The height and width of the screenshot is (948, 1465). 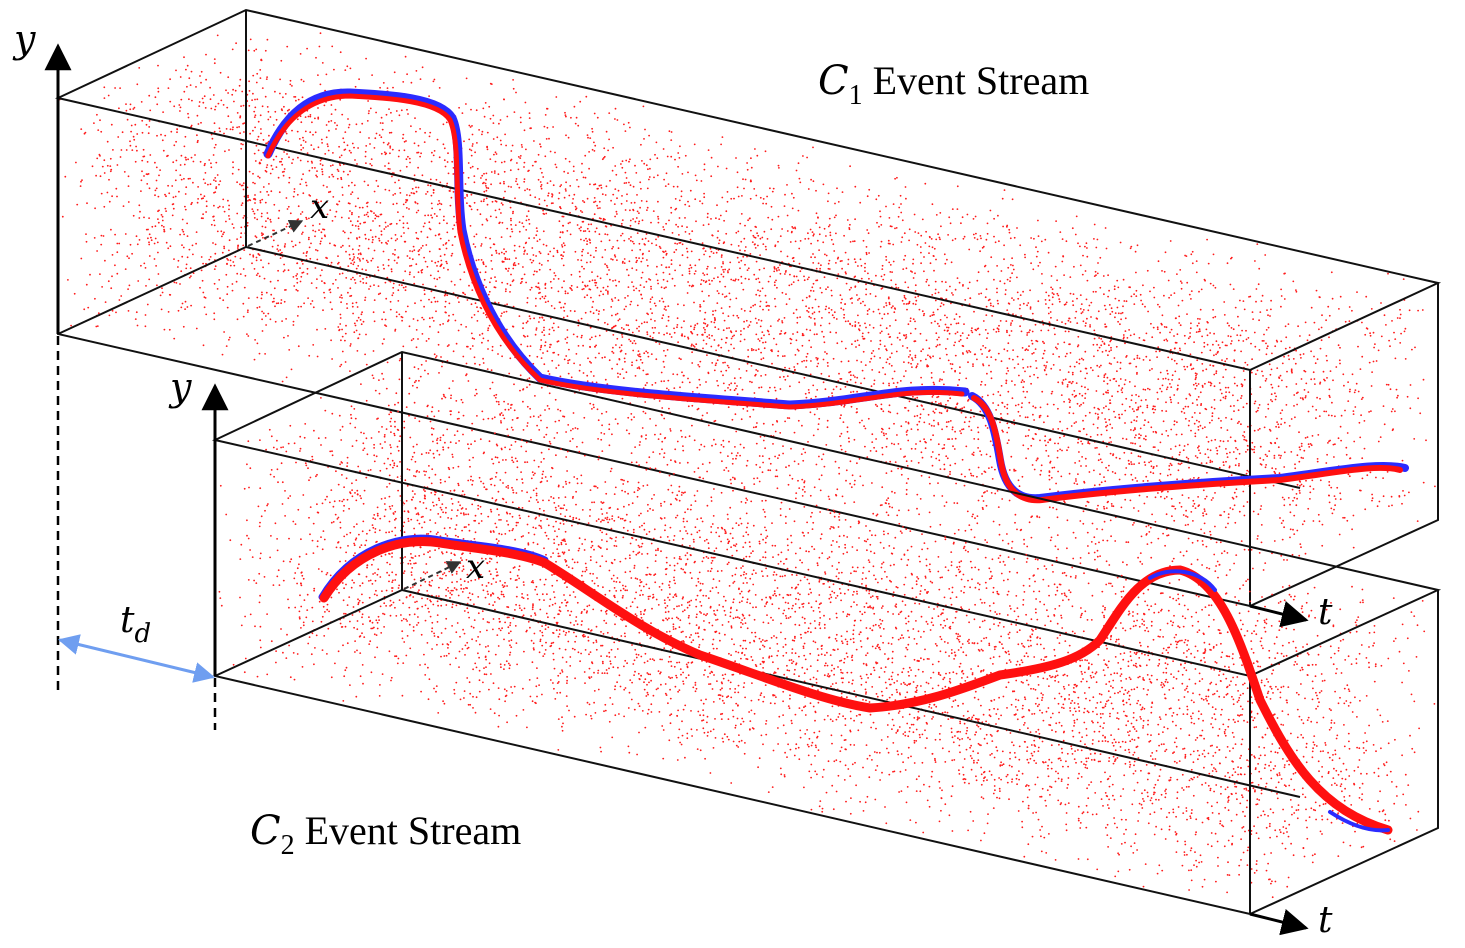 What do you see at coordinates (135, 624) in the screenshot?
I see `delay-label: td` at bounding box center [135, 624].